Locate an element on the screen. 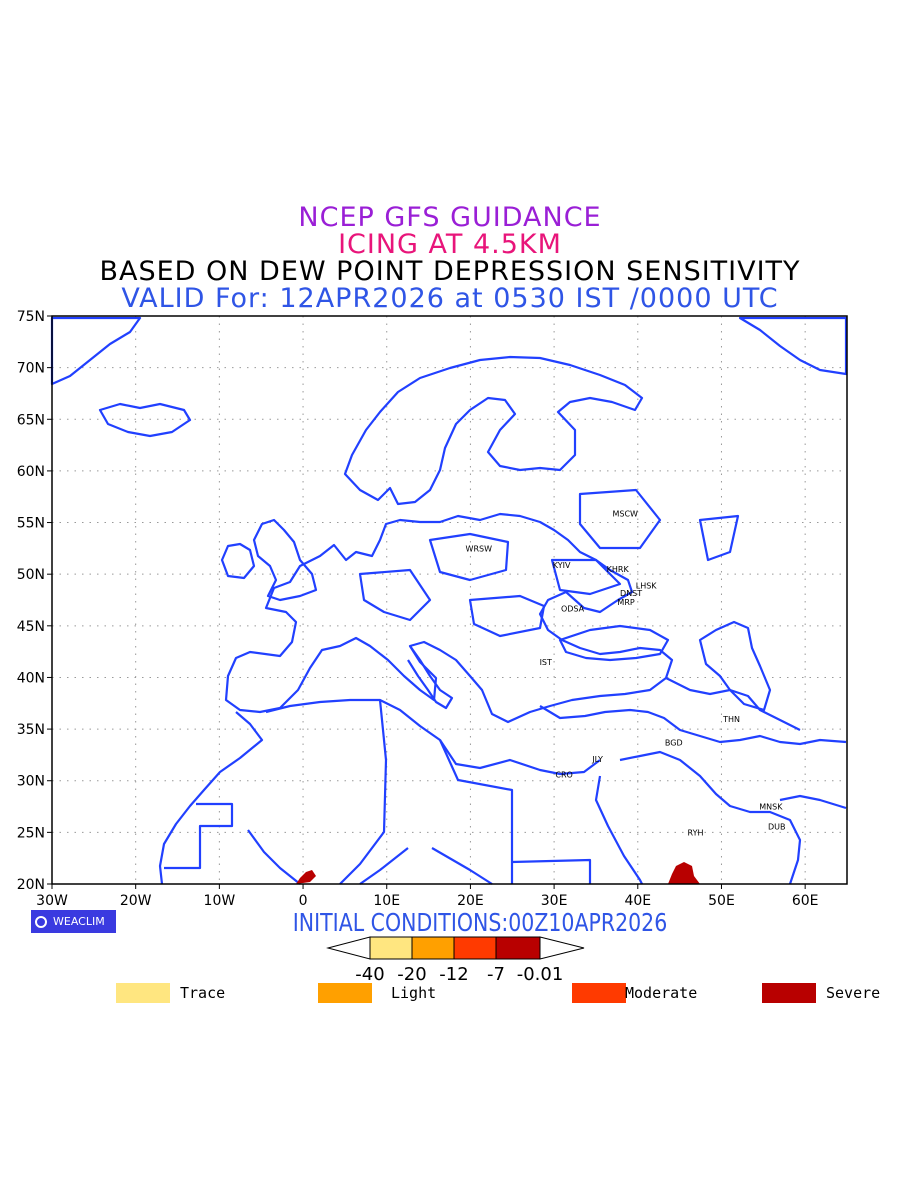  lat-tick-label: 55N is located at coordinates (31, 524).